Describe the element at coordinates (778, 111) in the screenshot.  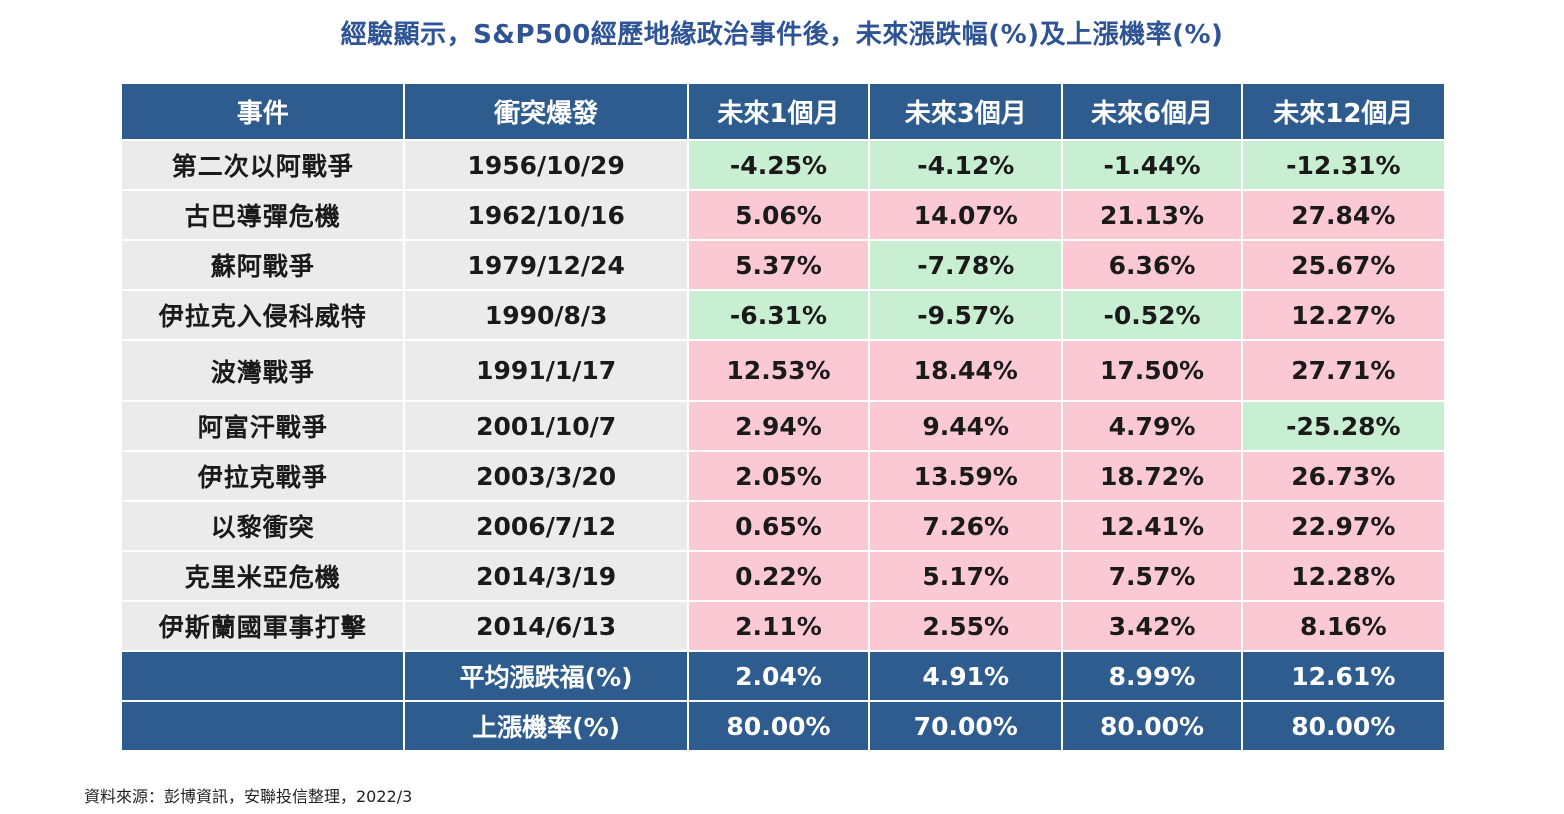
I see `header-1-month: 未來1個月` at that location.